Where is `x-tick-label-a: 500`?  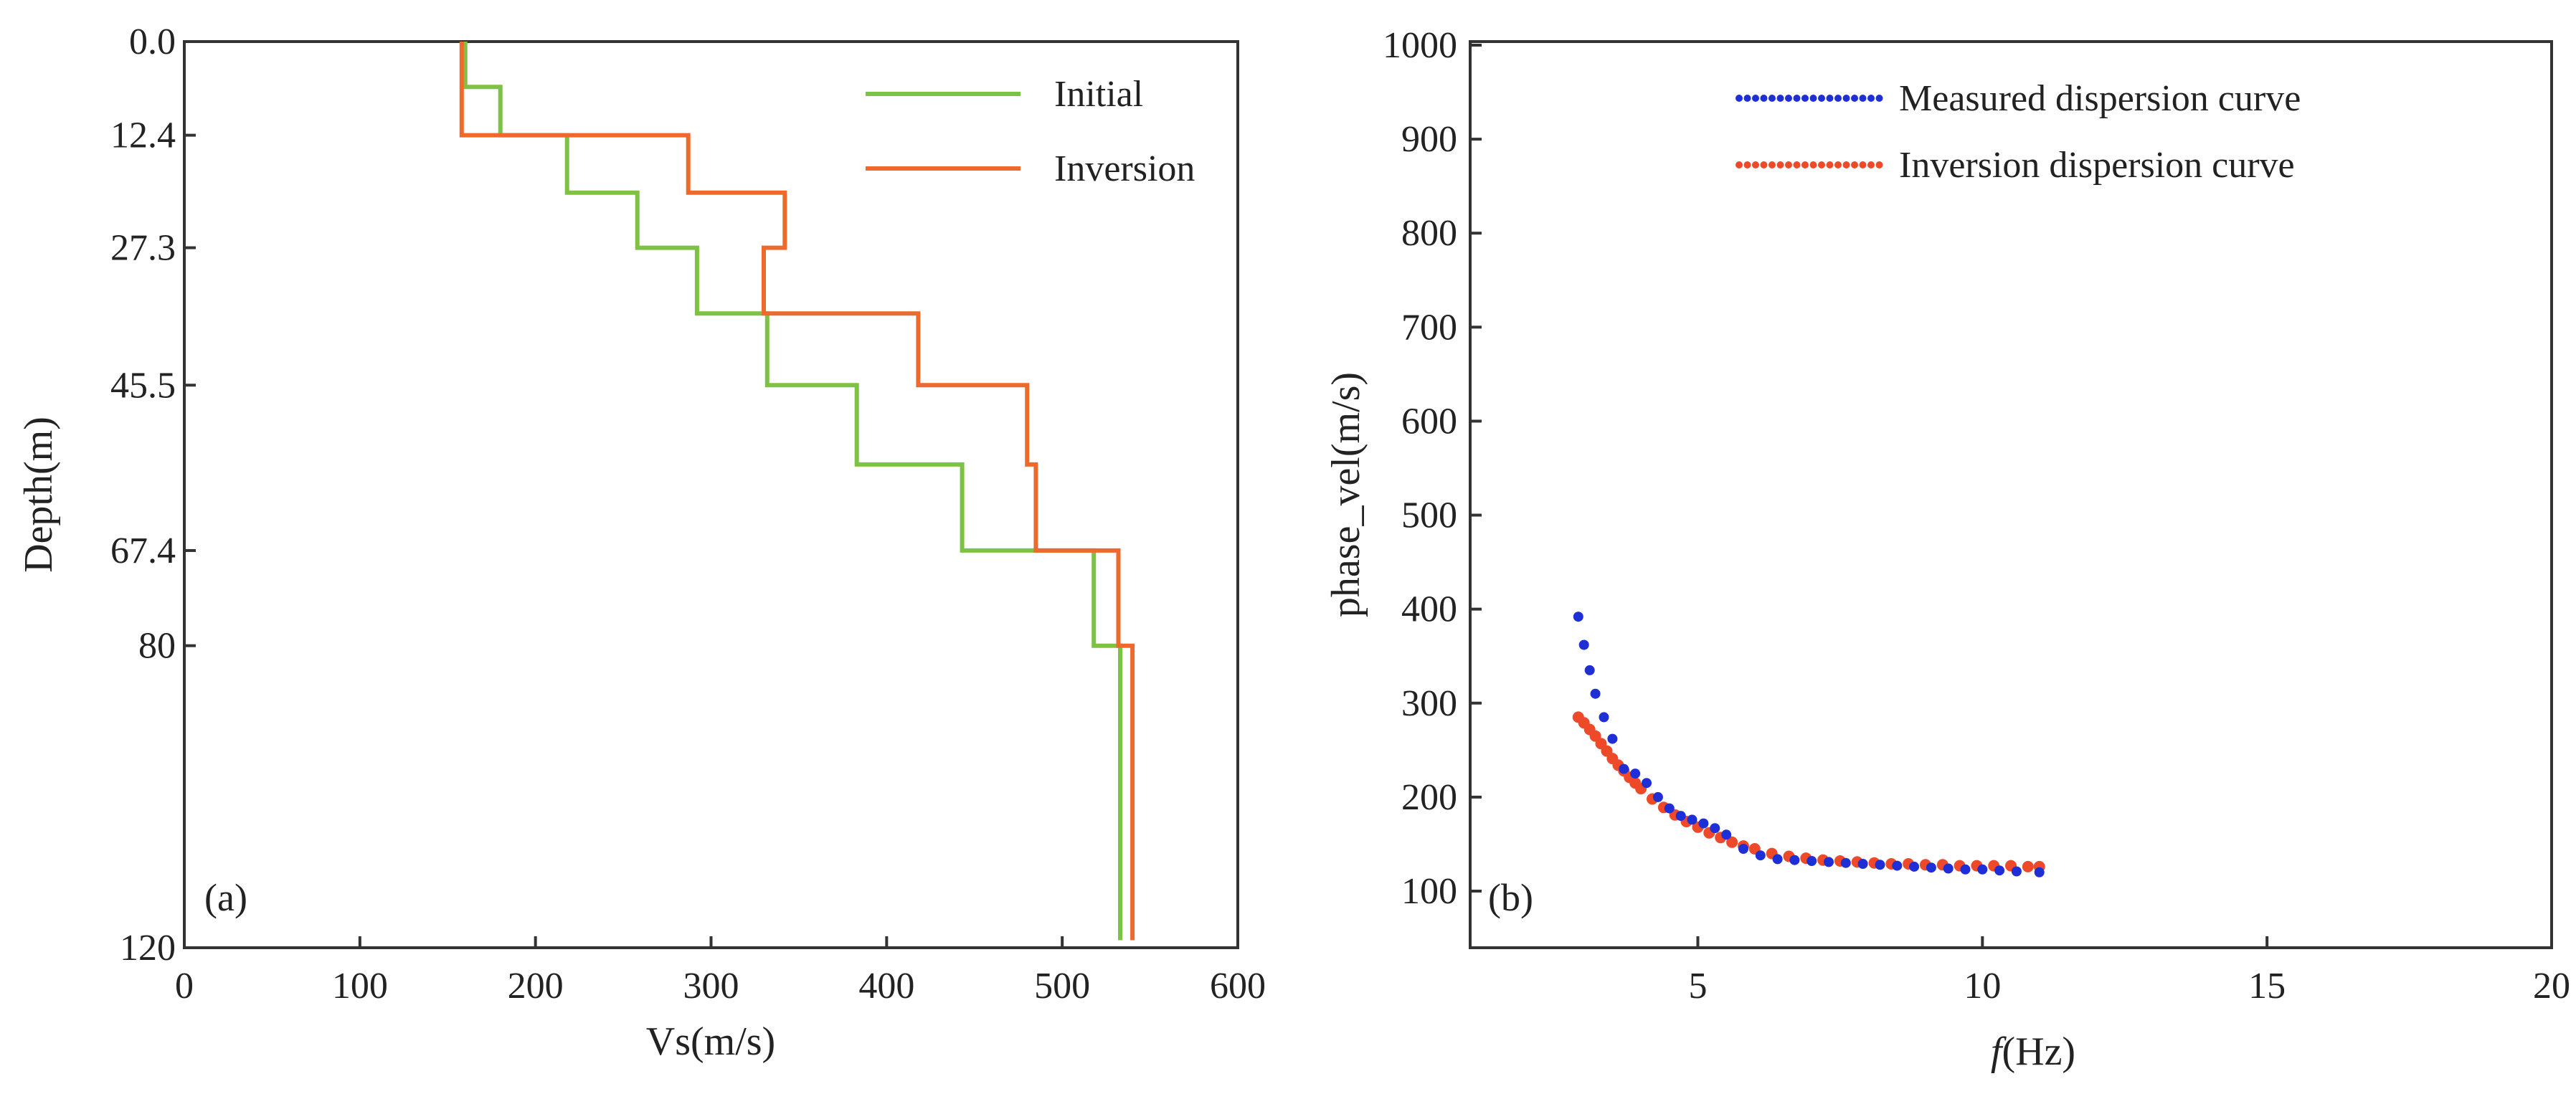 x-tick-label-a: 500 is located at coordinates (1062, 986).